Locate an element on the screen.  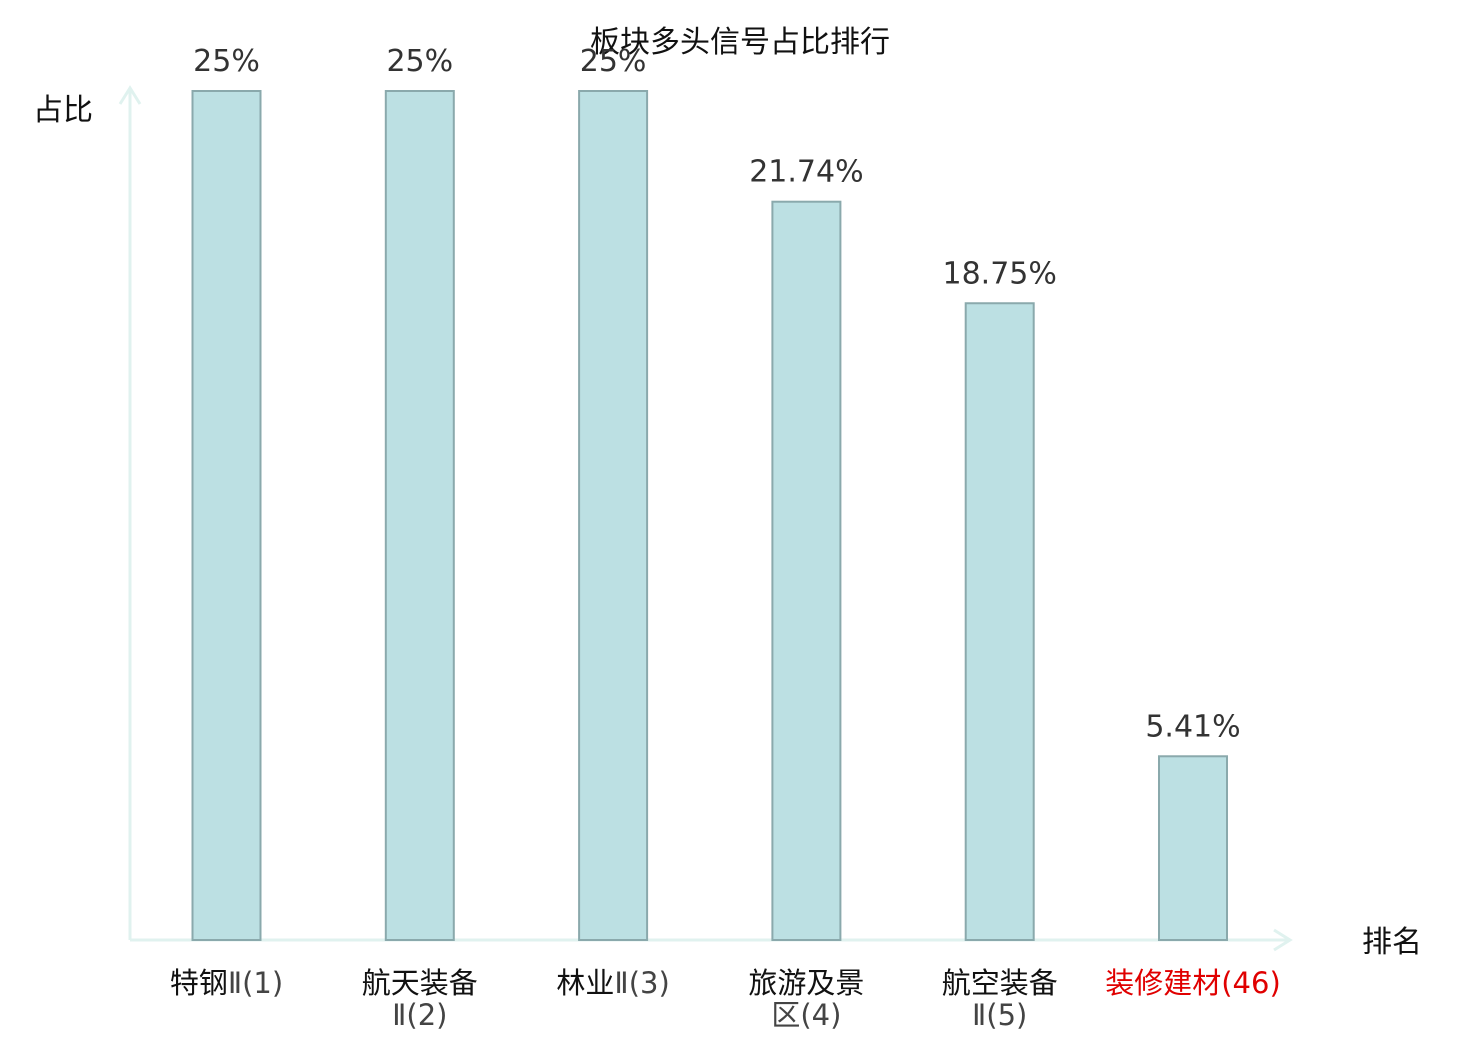
x-tick-label-5: 航空装备 Ⅱ(5) is located at coordinates (1000, 999).